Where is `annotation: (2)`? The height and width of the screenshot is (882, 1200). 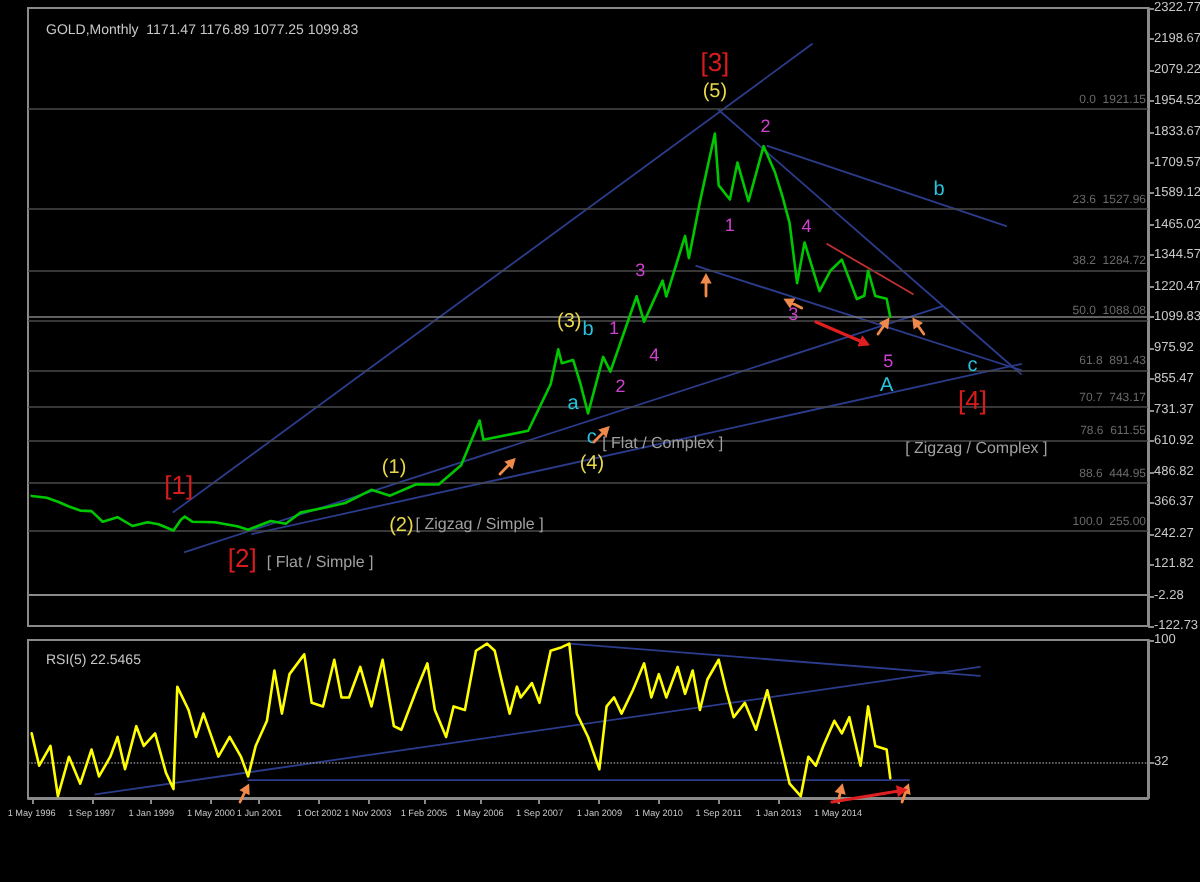 annotation: (2) is located at coordinates (401, 526).